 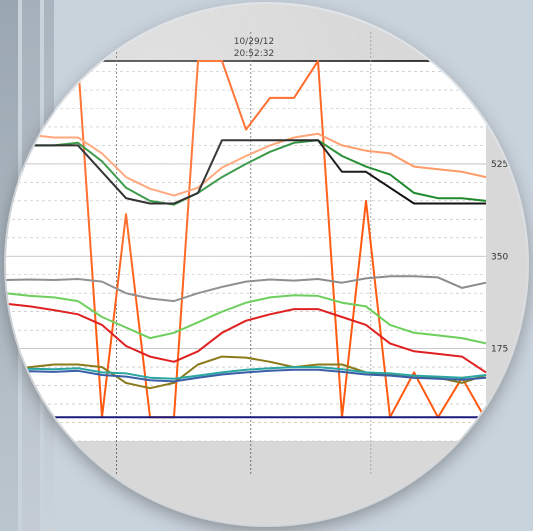 What do you see at coordinates (254, 54) in the screenshot?
I see `cursor-time-label: 20:52:32` at bounding box center [254, 54].